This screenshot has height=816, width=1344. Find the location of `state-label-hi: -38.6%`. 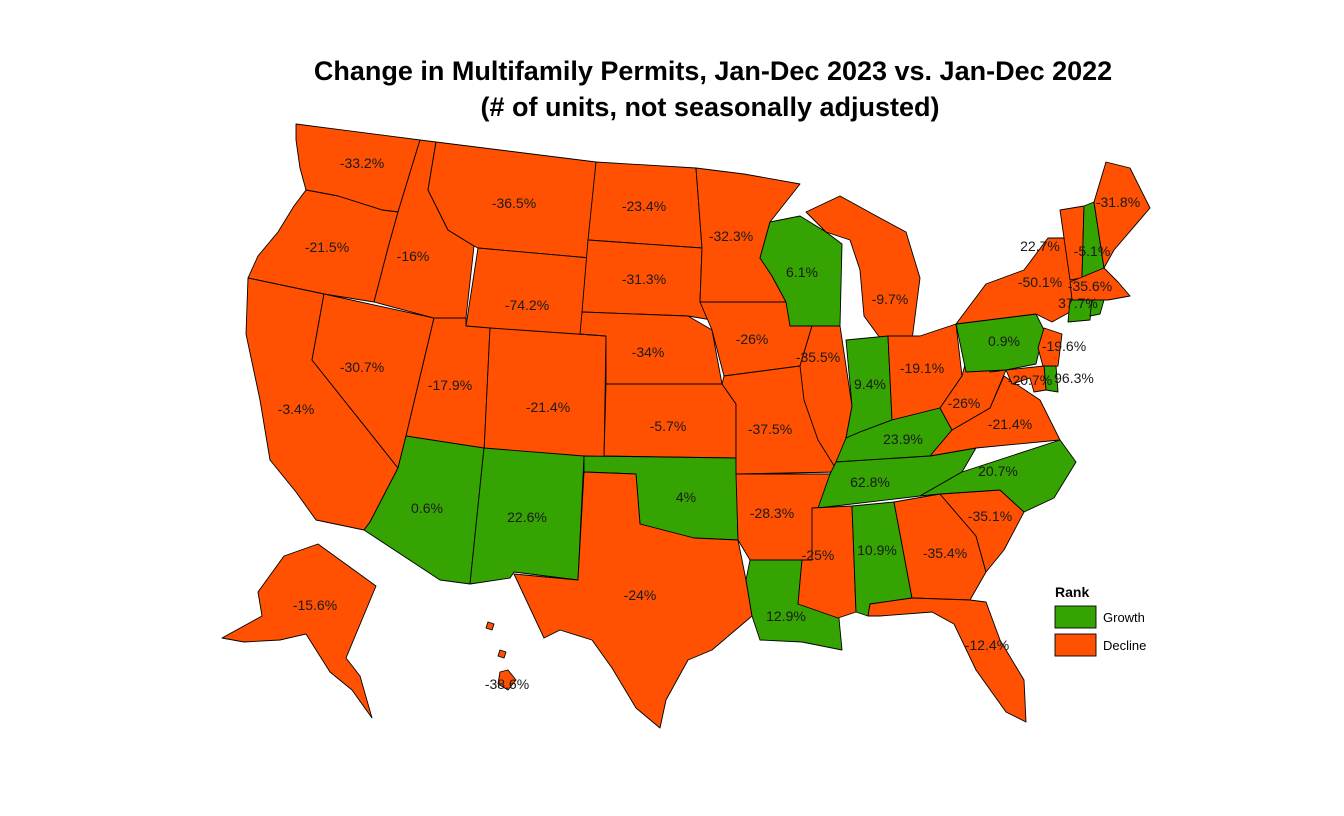

state-label-hi: -38.6% is located at coordinates (507, 684).